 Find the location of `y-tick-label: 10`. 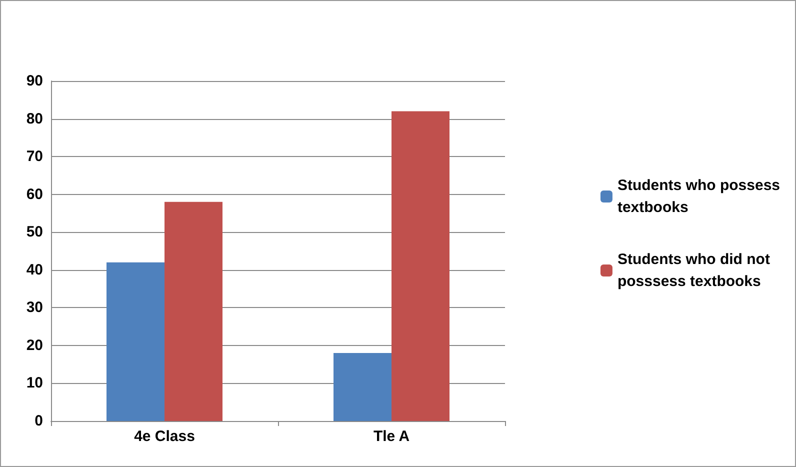

y-tick-label: 10 is located at coordinates (34, 383).